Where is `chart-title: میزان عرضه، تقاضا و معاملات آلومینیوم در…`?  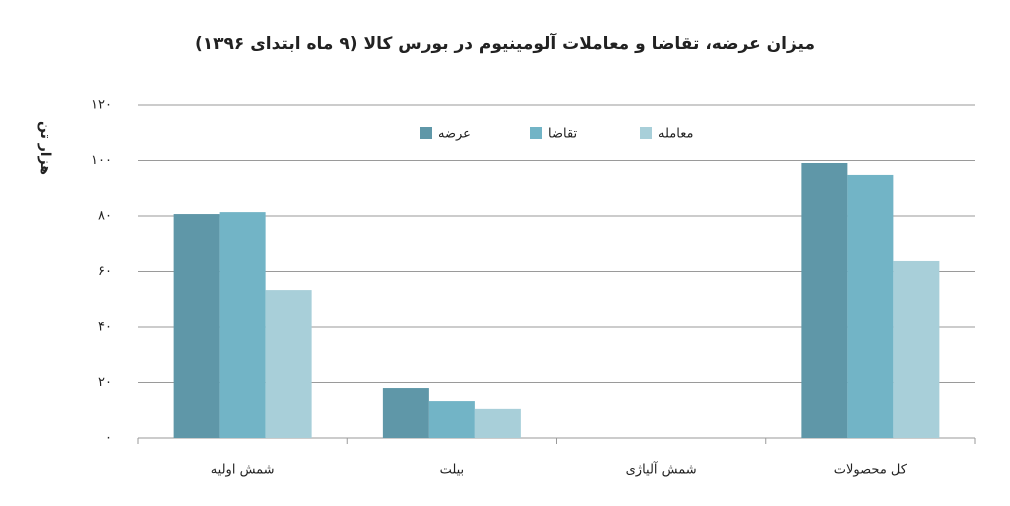 chart-title: میزان عرضه، تقاضا و معاملات آلومینیوم در… is located at coordinates (505, 43).